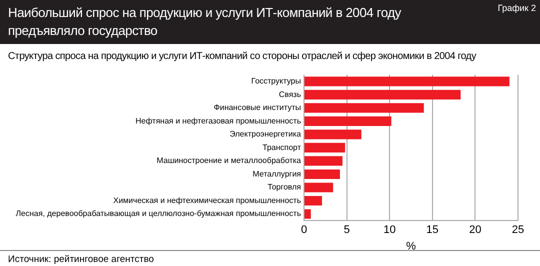 Image resolution: width=540 pixels, height=266 pixels. What do you see at coordinates (411, 246) in the screenshot?
I see `x-axis-title: %` at bounding box center [411, 246].